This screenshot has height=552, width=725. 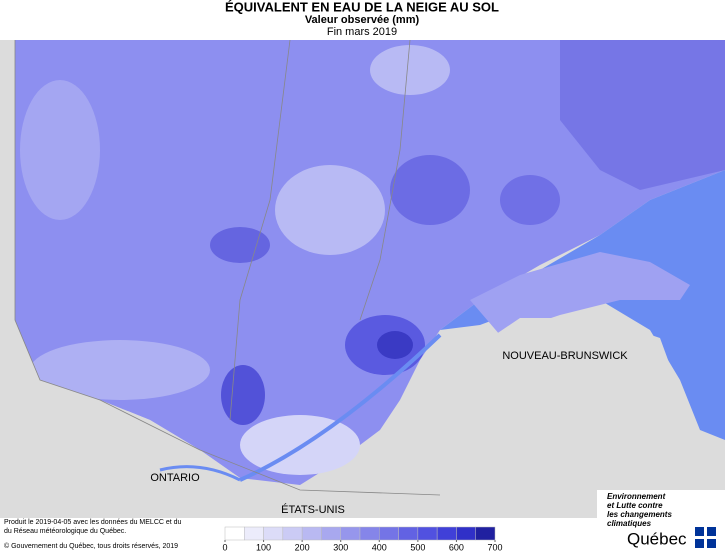 What do you see at coordinates (560, 411) in the screenshot?
I see `new-brunswick` at bounding box center [560, 411].